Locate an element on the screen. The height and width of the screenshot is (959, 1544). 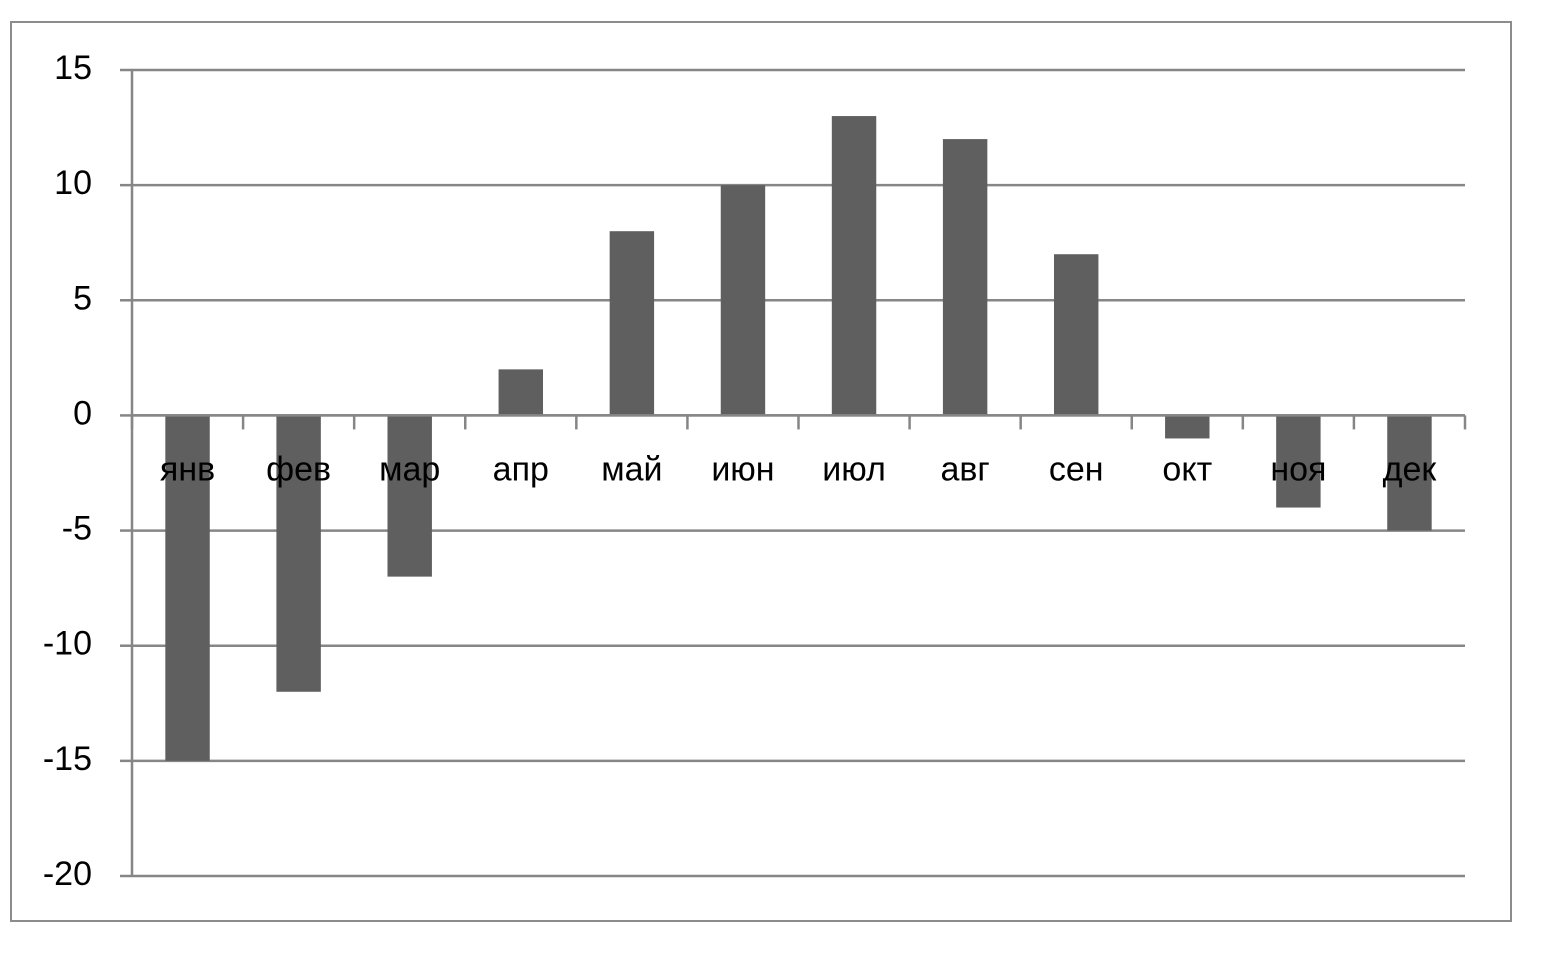
y-tick-label: -5 is located at coordinates (77, 529).